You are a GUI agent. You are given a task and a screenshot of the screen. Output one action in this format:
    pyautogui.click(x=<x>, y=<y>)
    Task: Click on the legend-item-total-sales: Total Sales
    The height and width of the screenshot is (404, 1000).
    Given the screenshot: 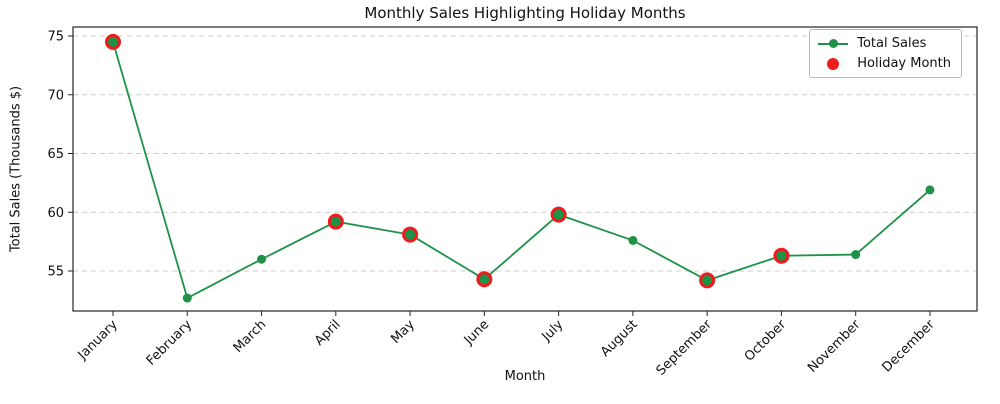 What is the action you would take?
    pyautogui.click(x=884, y=43)
    